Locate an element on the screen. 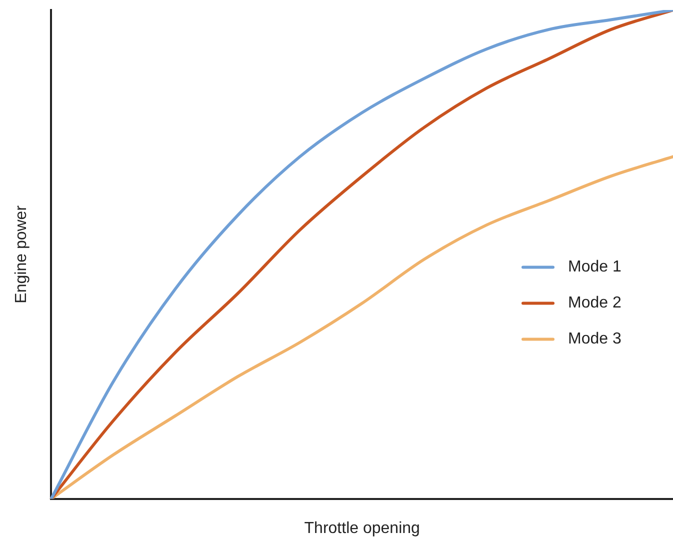 This screenshot has width=673, height=550. legend-label: Mode 2 is located at coordinates (595, 303).